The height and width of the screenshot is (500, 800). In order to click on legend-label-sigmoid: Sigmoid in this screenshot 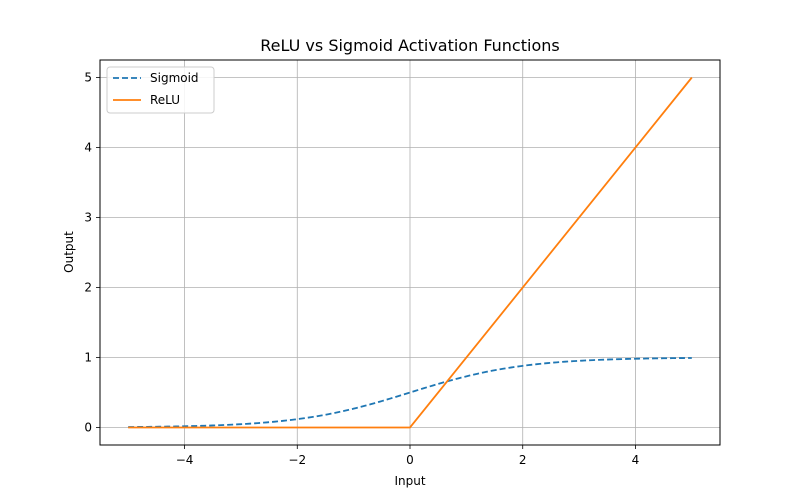, I will do `click(174, 78)`.